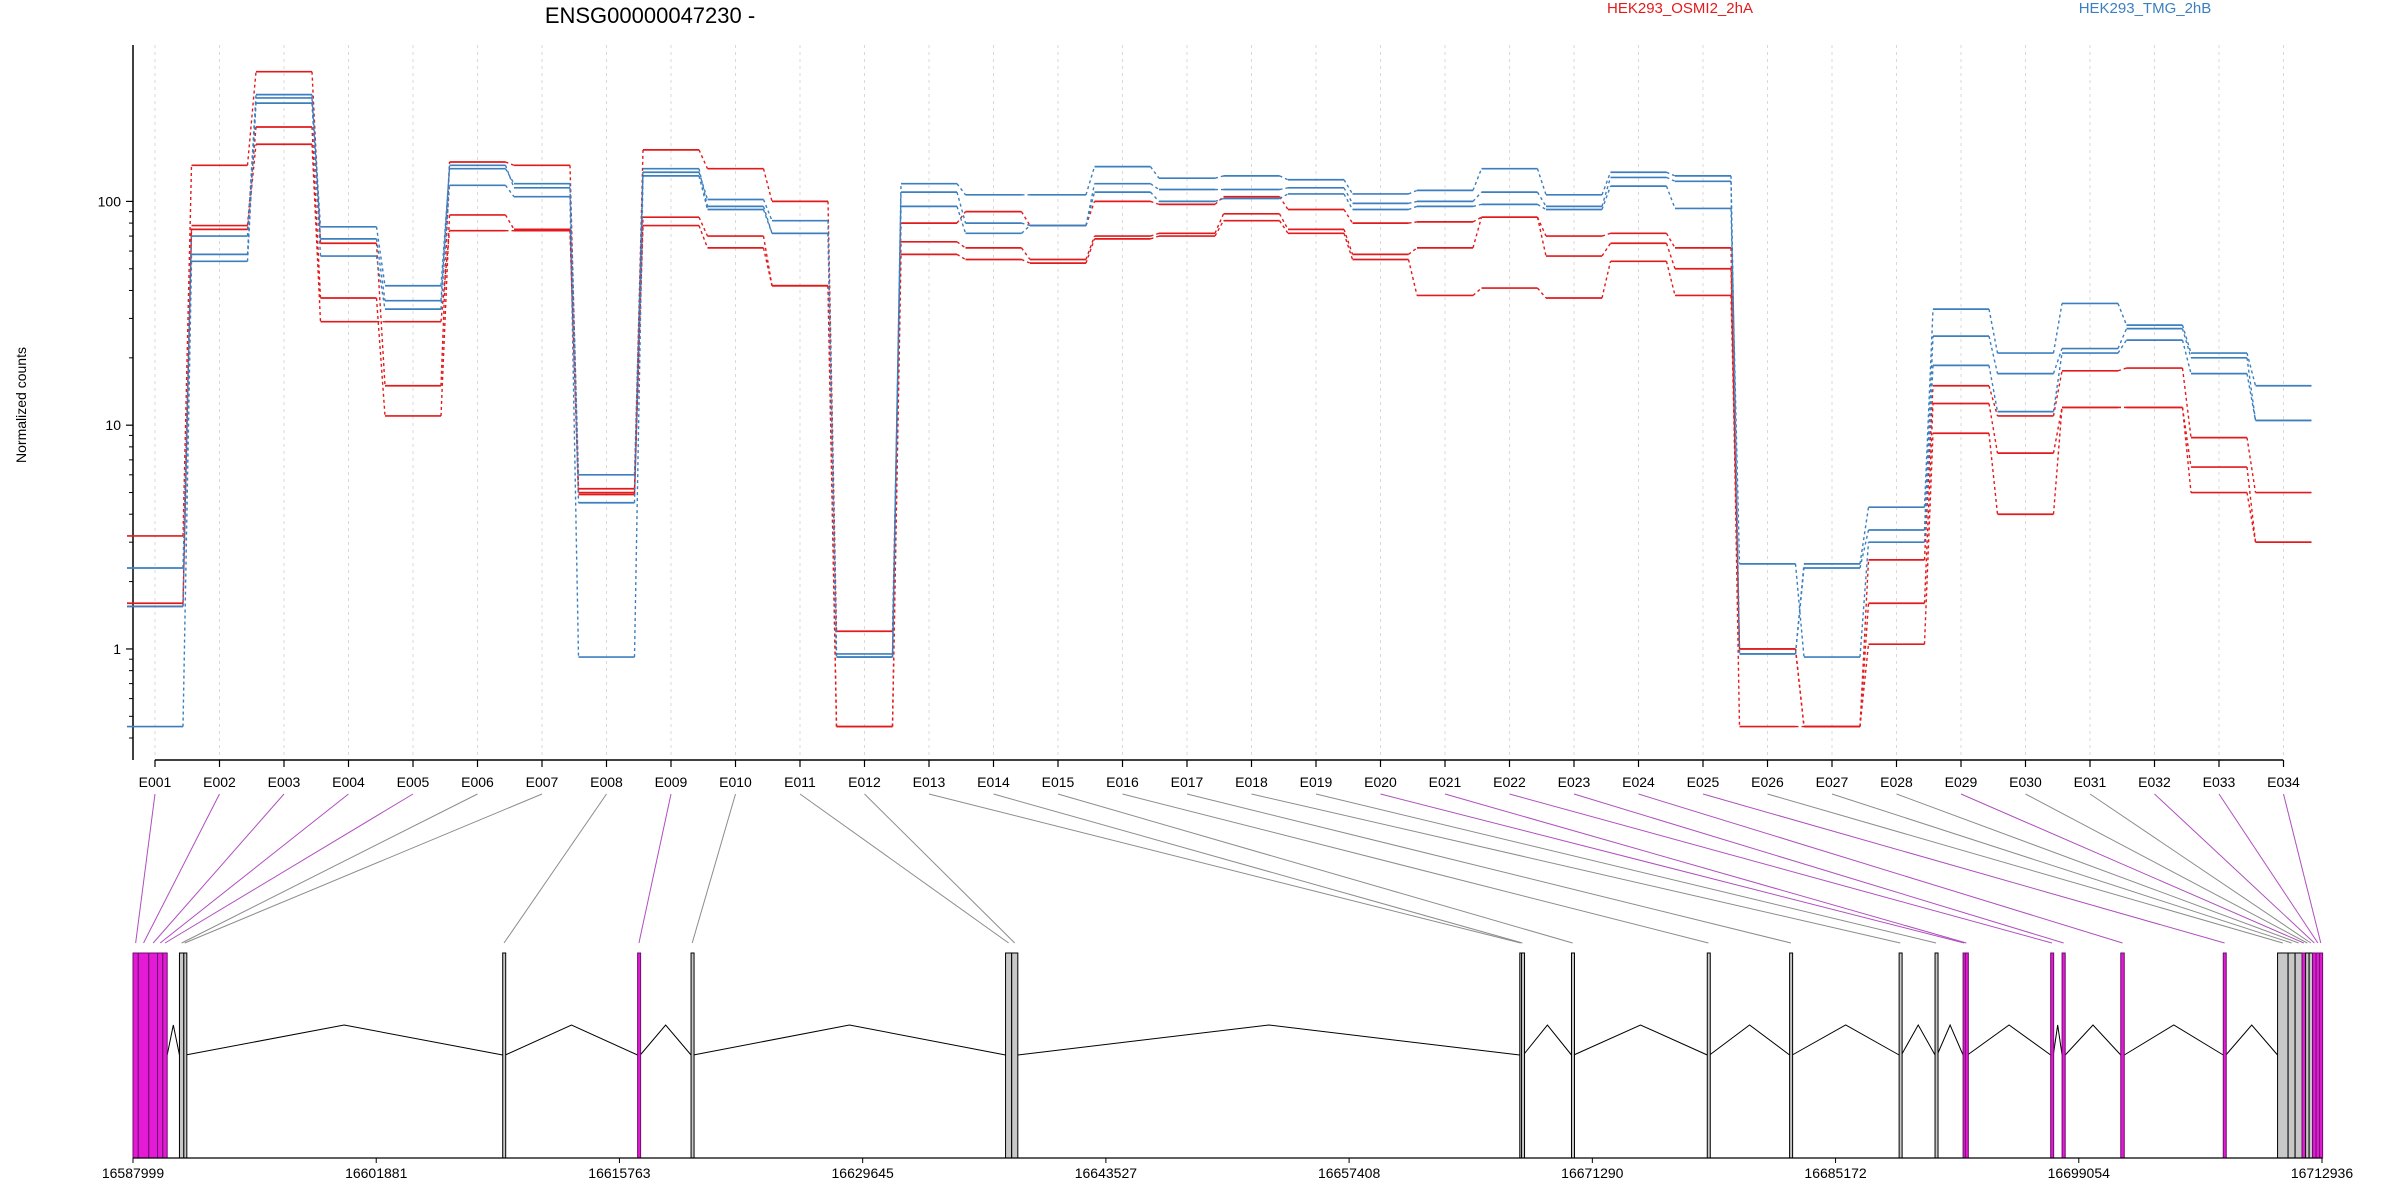 This screenshot has height=1200, width=2400. Describe the element at coordinates (2122, 1055) in the screenshot. I see `exon-box-e024` at that location.